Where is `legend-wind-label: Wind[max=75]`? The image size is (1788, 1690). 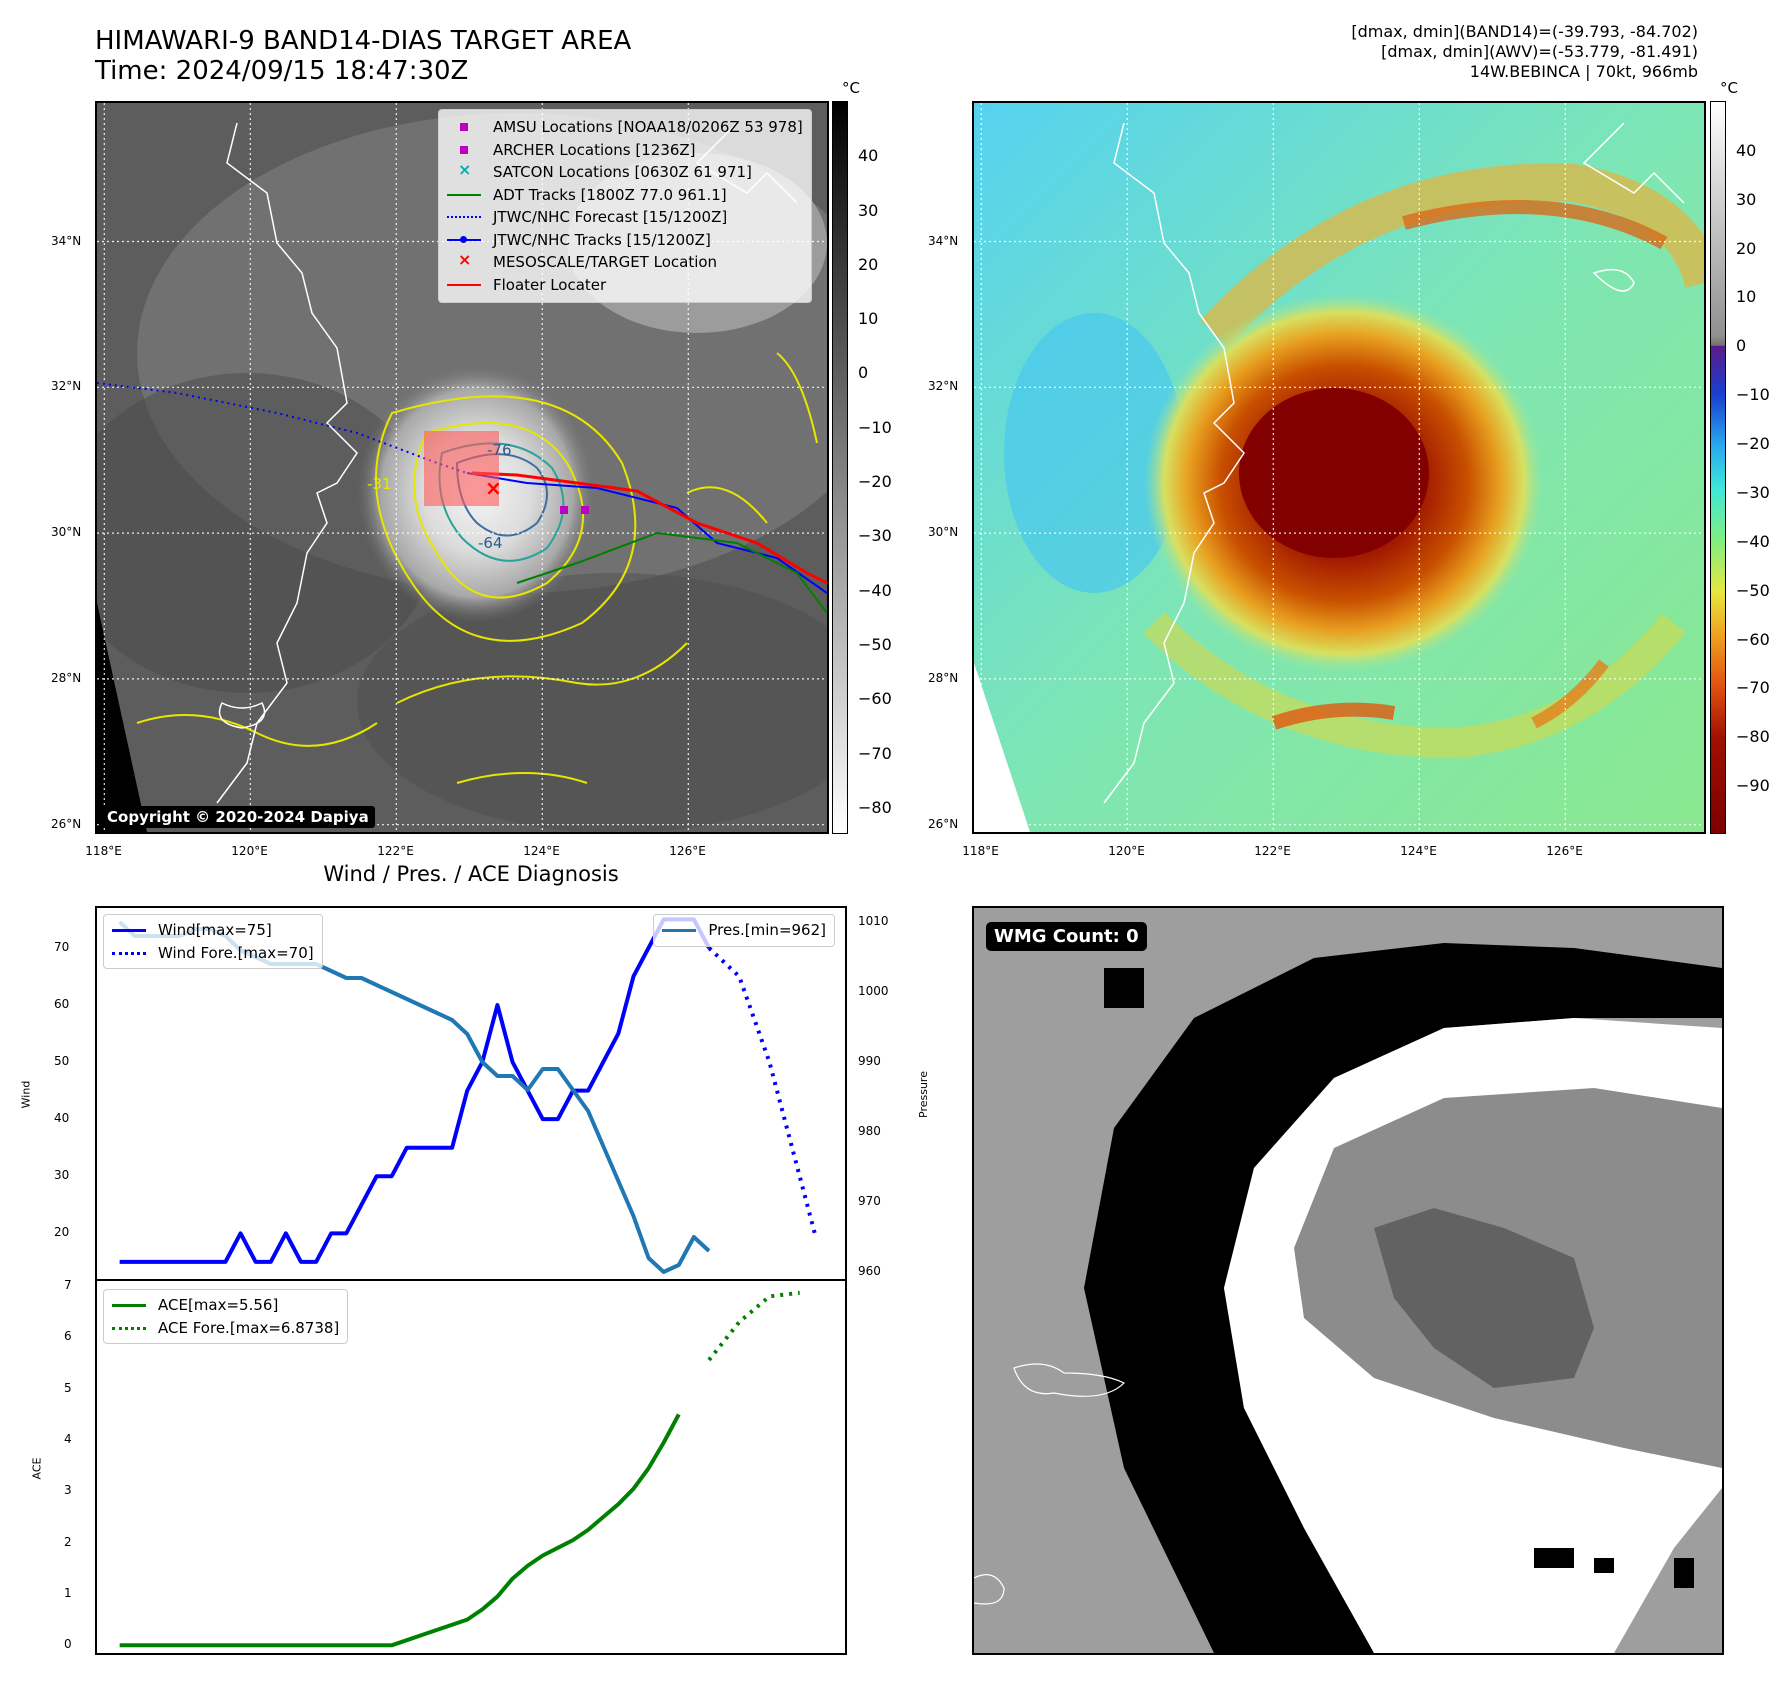 legend-wind-label: Wind[max=75] is located at coordinates (215, 930).